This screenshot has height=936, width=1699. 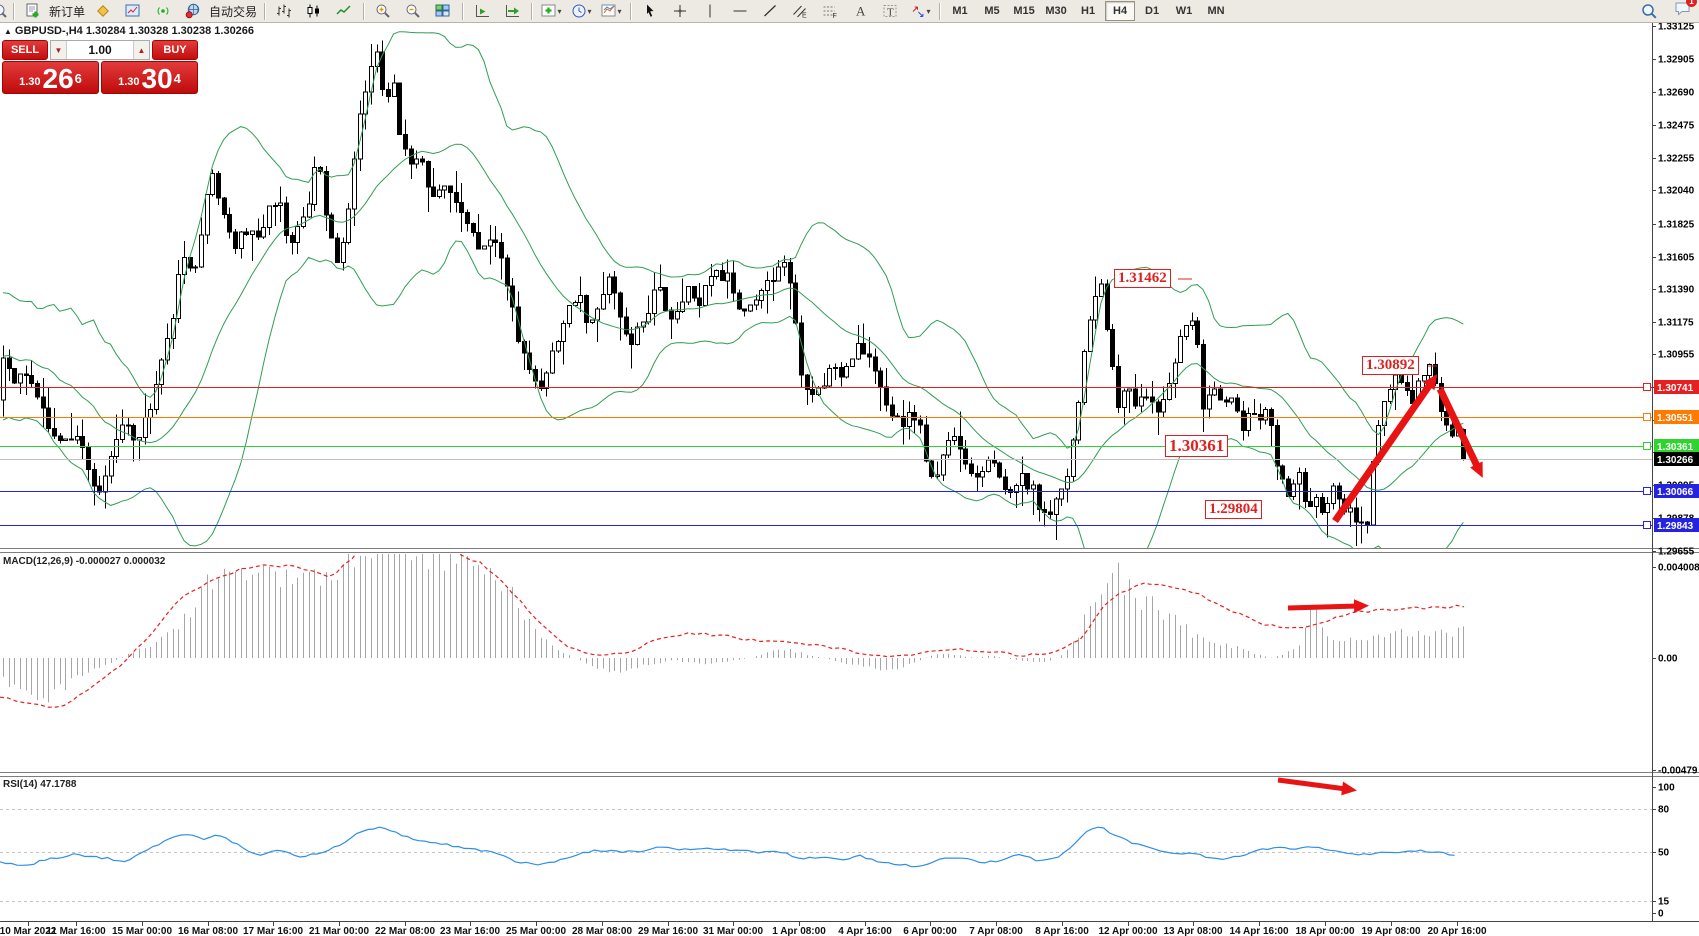 I want to click on tab-timeframe-M1: M1, so click(x=960, y=11).